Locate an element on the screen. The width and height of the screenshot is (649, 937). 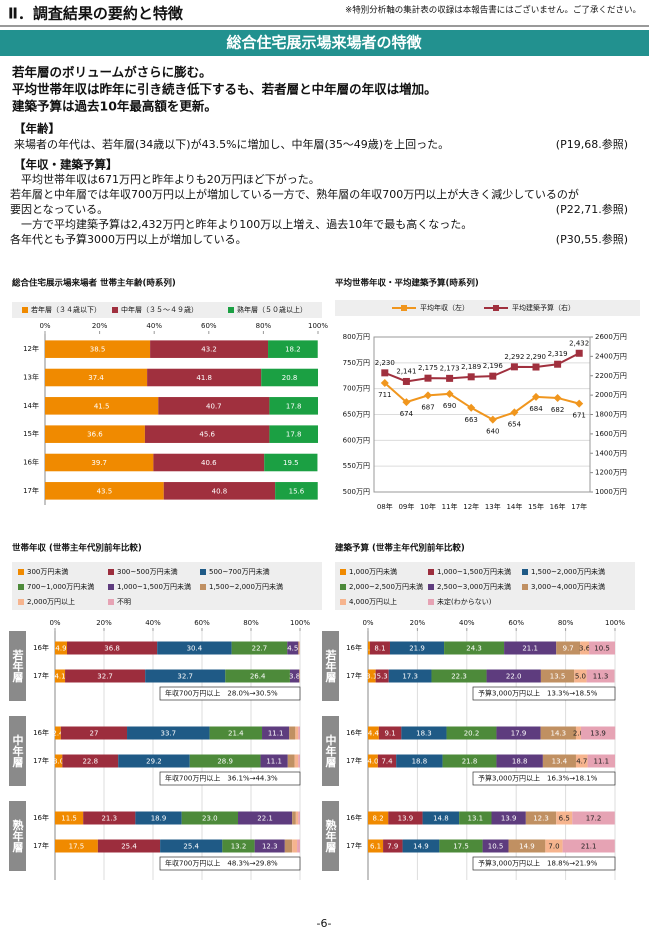
y2-tick-label: 2200万円 is located at coordinates (611, 376).